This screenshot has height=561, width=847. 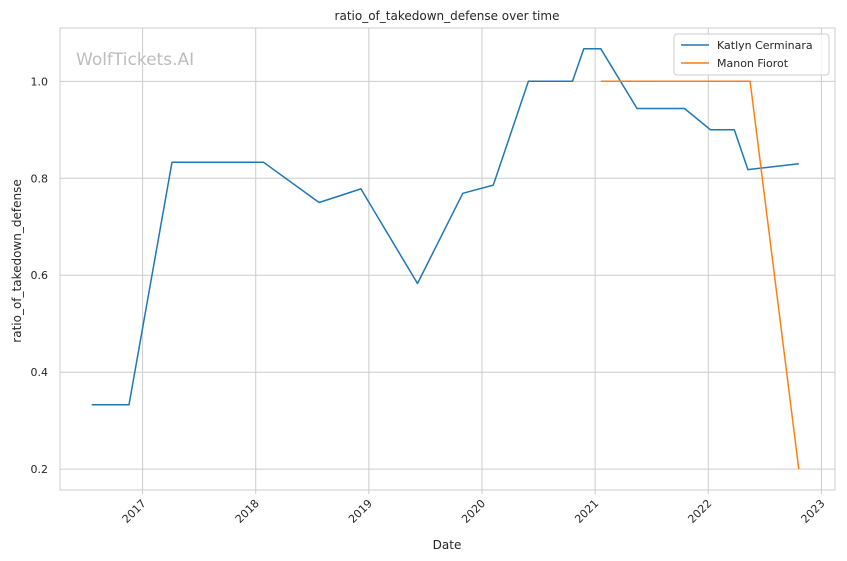 I want to click on x-tick-label: 2019, so click(x=360, y=511).